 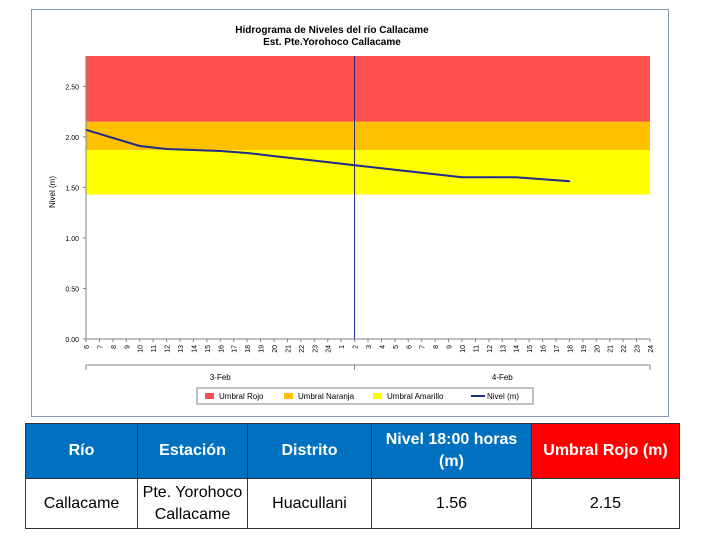 I want to click on day-label-0: 3-Feb, so click(x=220, y=377).